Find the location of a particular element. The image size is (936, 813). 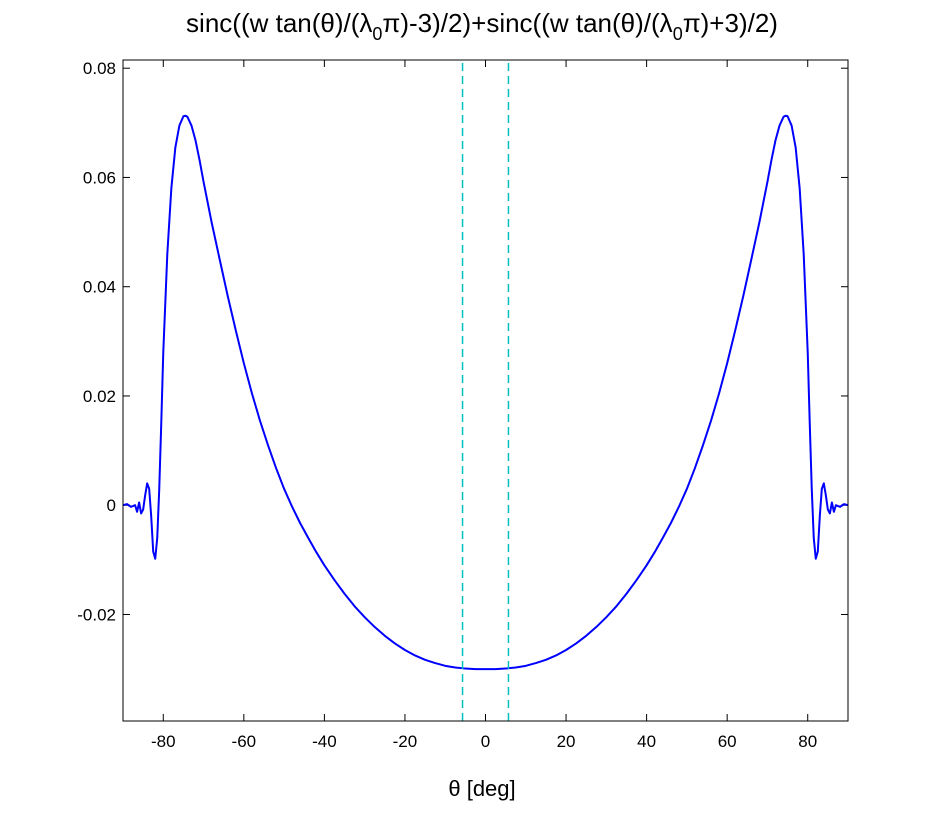

x-tick-label: -80 is located at coordinates (163, 741).